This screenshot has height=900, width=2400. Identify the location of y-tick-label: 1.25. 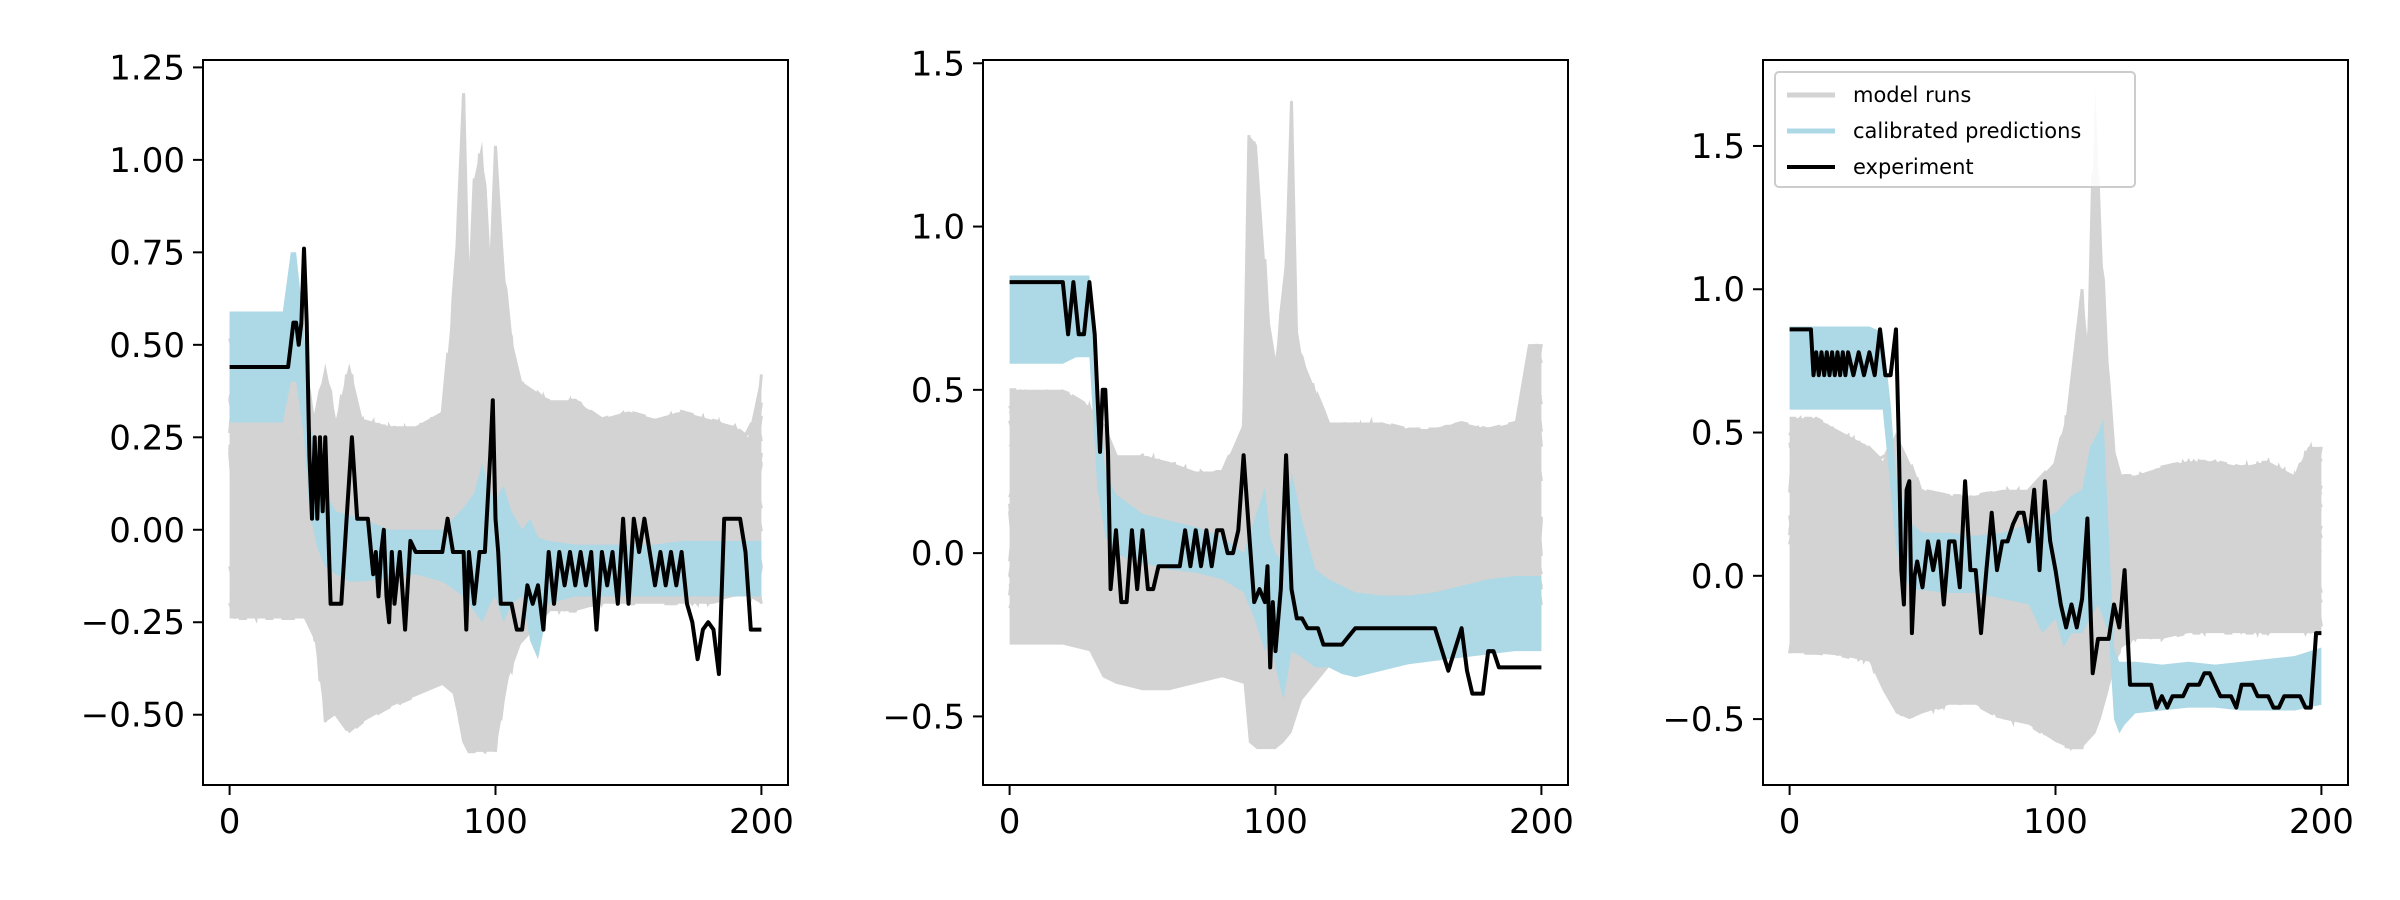
(147, 68).